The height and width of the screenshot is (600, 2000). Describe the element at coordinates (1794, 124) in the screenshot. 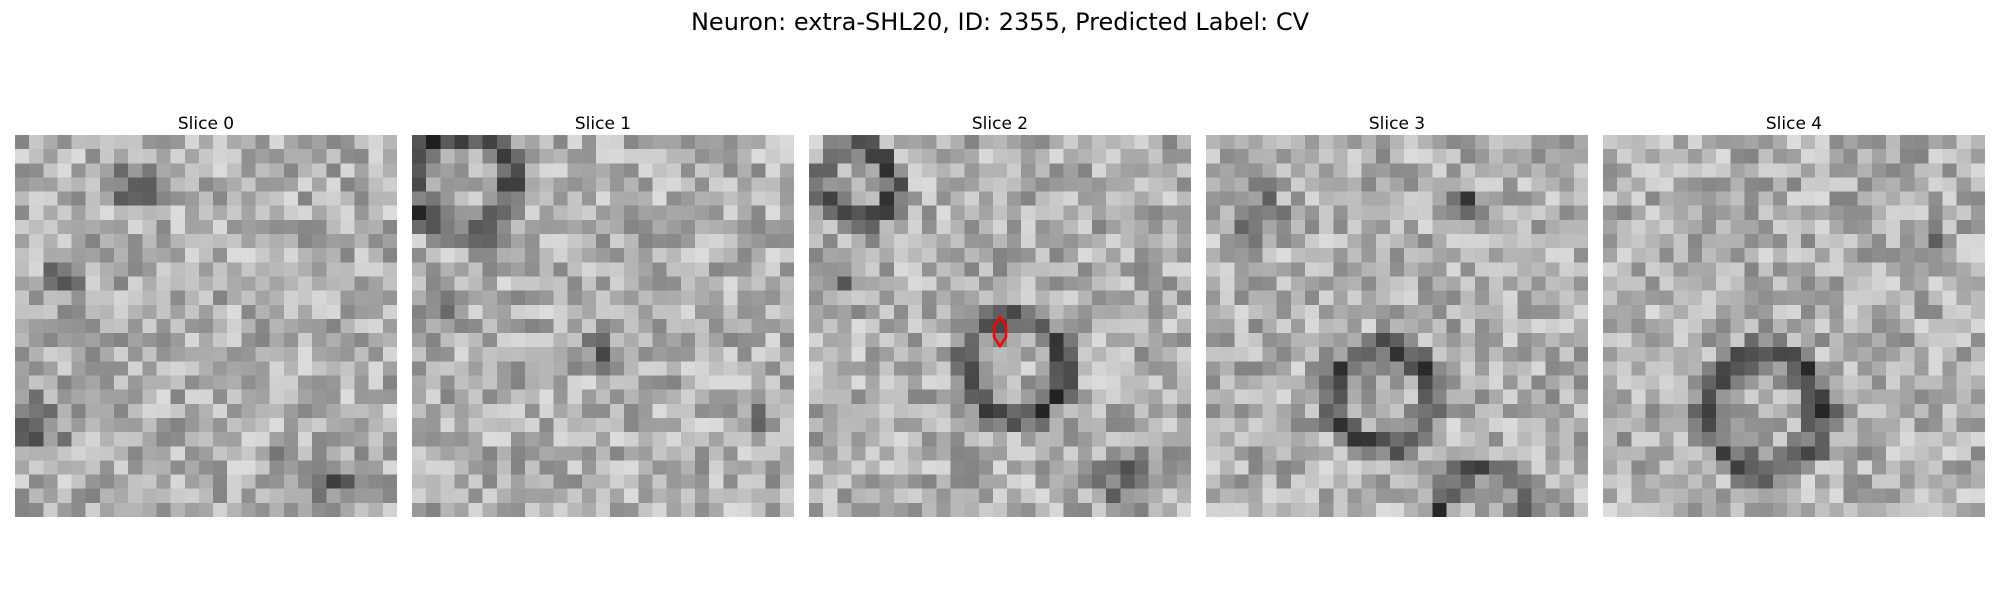

I see `slice-title: Slice 4` at that location.